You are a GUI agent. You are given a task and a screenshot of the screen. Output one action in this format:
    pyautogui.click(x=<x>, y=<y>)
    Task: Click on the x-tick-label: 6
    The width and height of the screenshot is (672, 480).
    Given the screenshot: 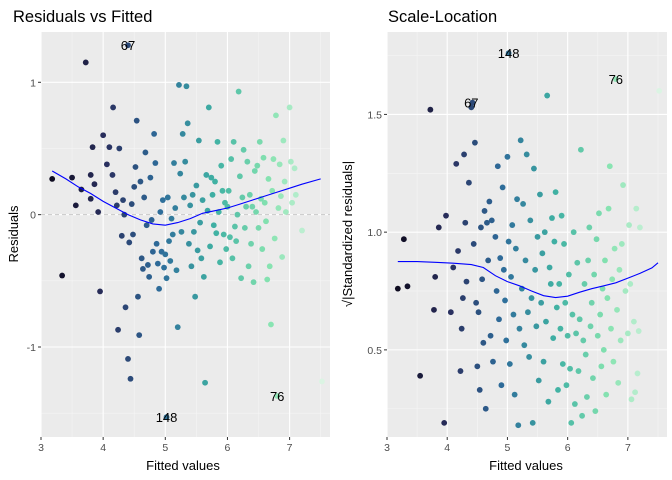 What is the action you would take?
    pyautogui.click(x=228, y=448)
    